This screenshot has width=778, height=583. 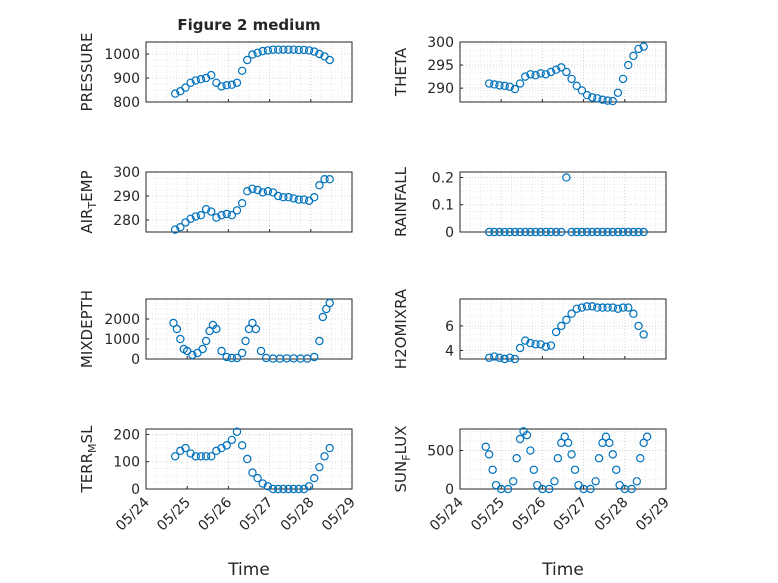 What do you see at coordinates (401, 72) in the screenshot?
I see `theta-ylabel: THETA` at bounding box center [401, 72].